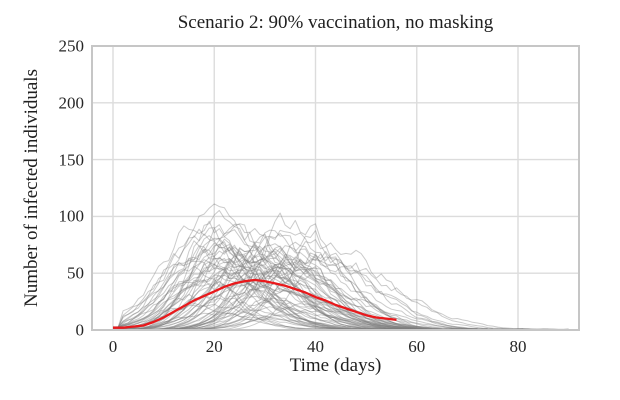 The height and width of the screenshot is (400, 620). What do you see at coordinates (71, 103) in the screenshot?
I see `y-tick-label: 200` at bounding box center [71, 103].